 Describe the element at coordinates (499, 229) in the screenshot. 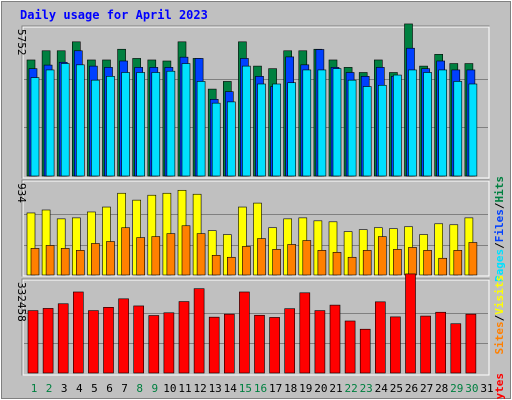

I see `legend-text: Pages/Files/Hits` at that location.